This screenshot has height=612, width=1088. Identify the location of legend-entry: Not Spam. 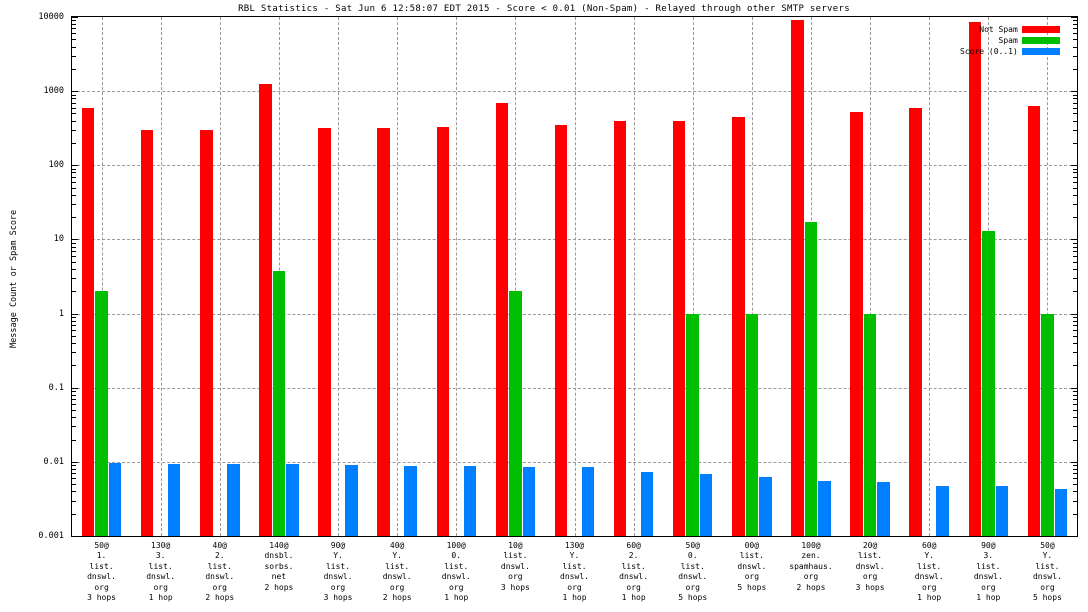
(1010, 29).